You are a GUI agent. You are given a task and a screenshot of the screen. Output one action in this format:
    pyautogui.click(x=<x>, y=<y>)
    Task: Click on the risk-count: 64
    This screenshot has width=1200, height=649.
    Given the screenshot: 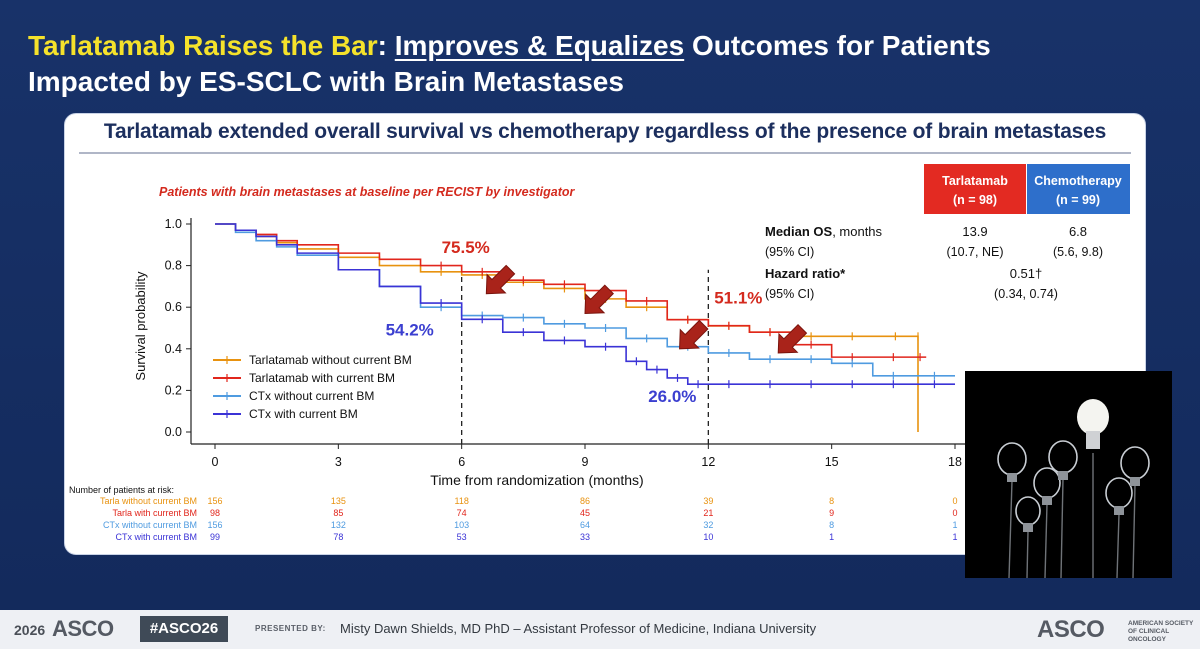 What is the action you would take?
    pyautogui.click(x=585, y=525)
    